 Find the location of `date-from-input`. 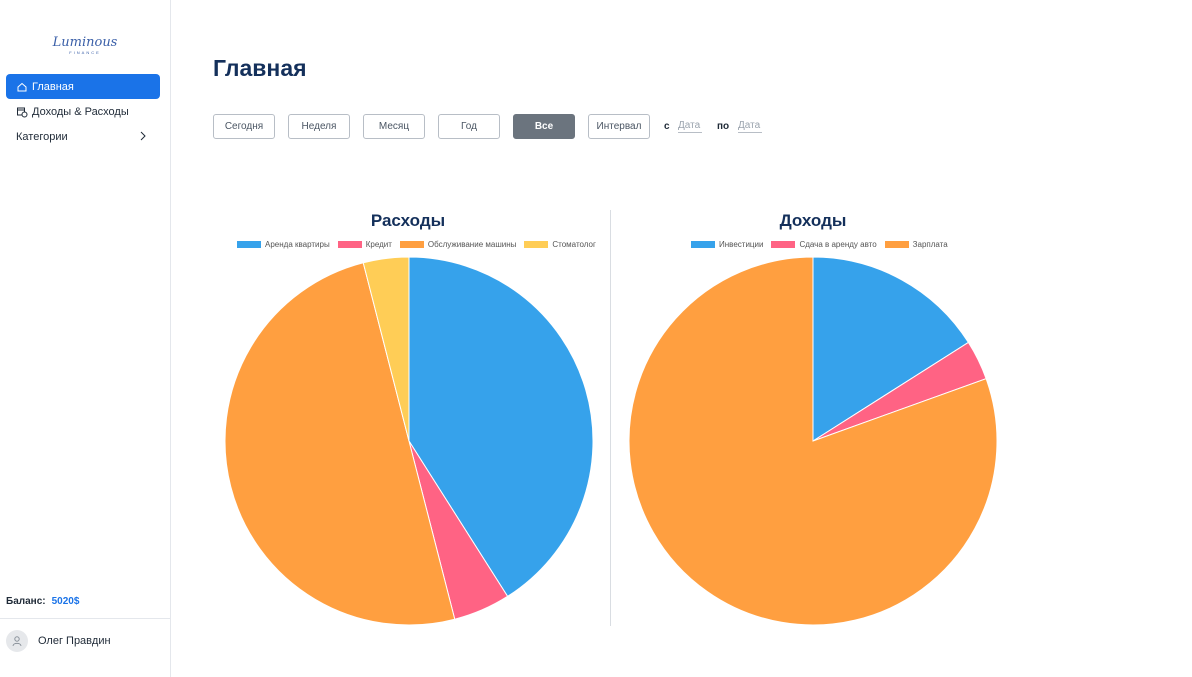

date-from-input is located at coordinates (690, 126).